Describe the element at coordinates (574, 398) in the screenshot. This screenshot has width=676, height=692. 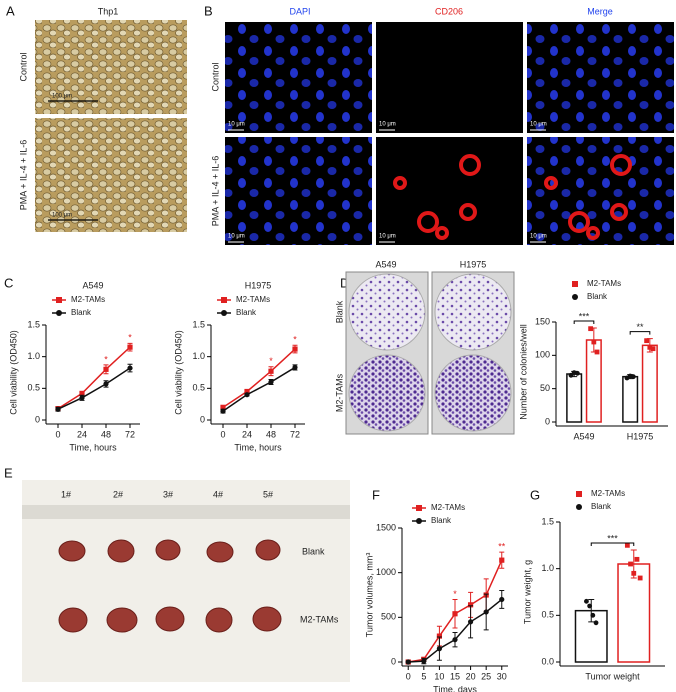
I see `bar` at that location.